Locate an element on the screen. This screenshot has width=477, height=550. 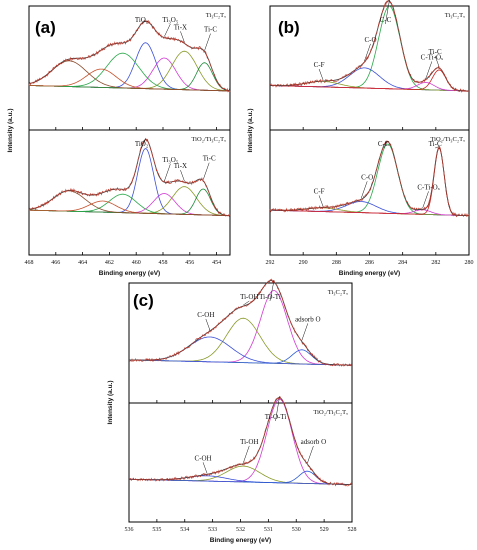
panel-a-sub1-peak-label-0: TiO₂ is located at coordinates (142, 144).